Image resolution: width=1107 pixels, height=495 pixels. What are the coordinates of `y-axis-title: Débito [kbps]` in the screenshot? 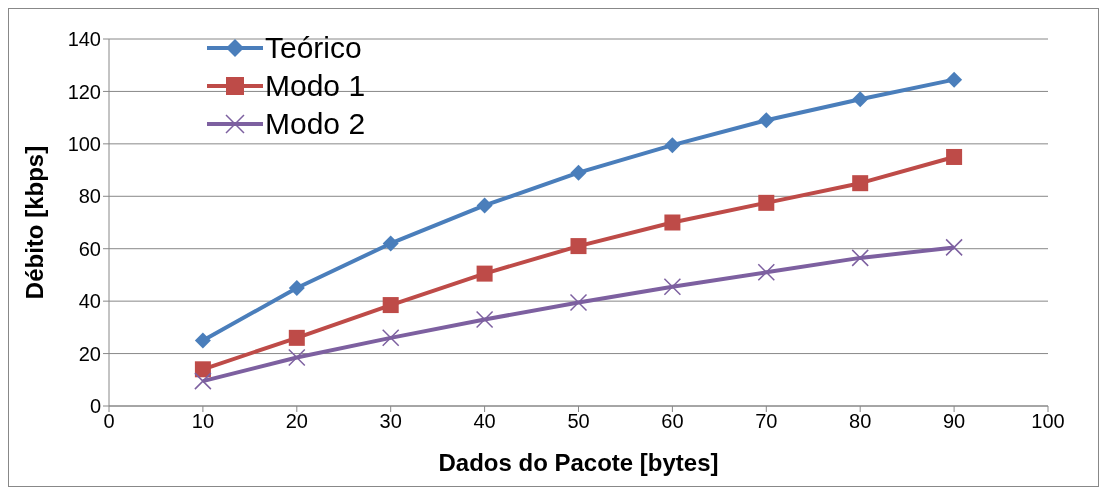 It's located at (34, 222).